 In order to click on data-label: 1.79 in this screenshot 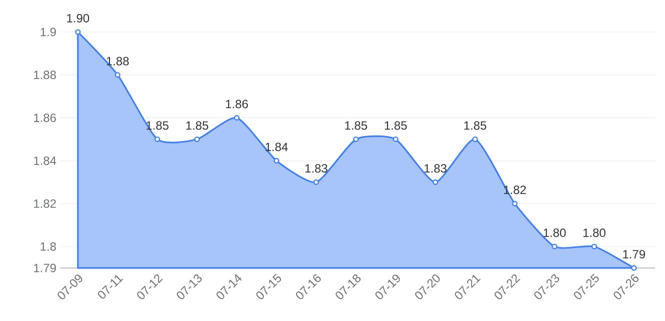, I will do `click(634, 254)`.